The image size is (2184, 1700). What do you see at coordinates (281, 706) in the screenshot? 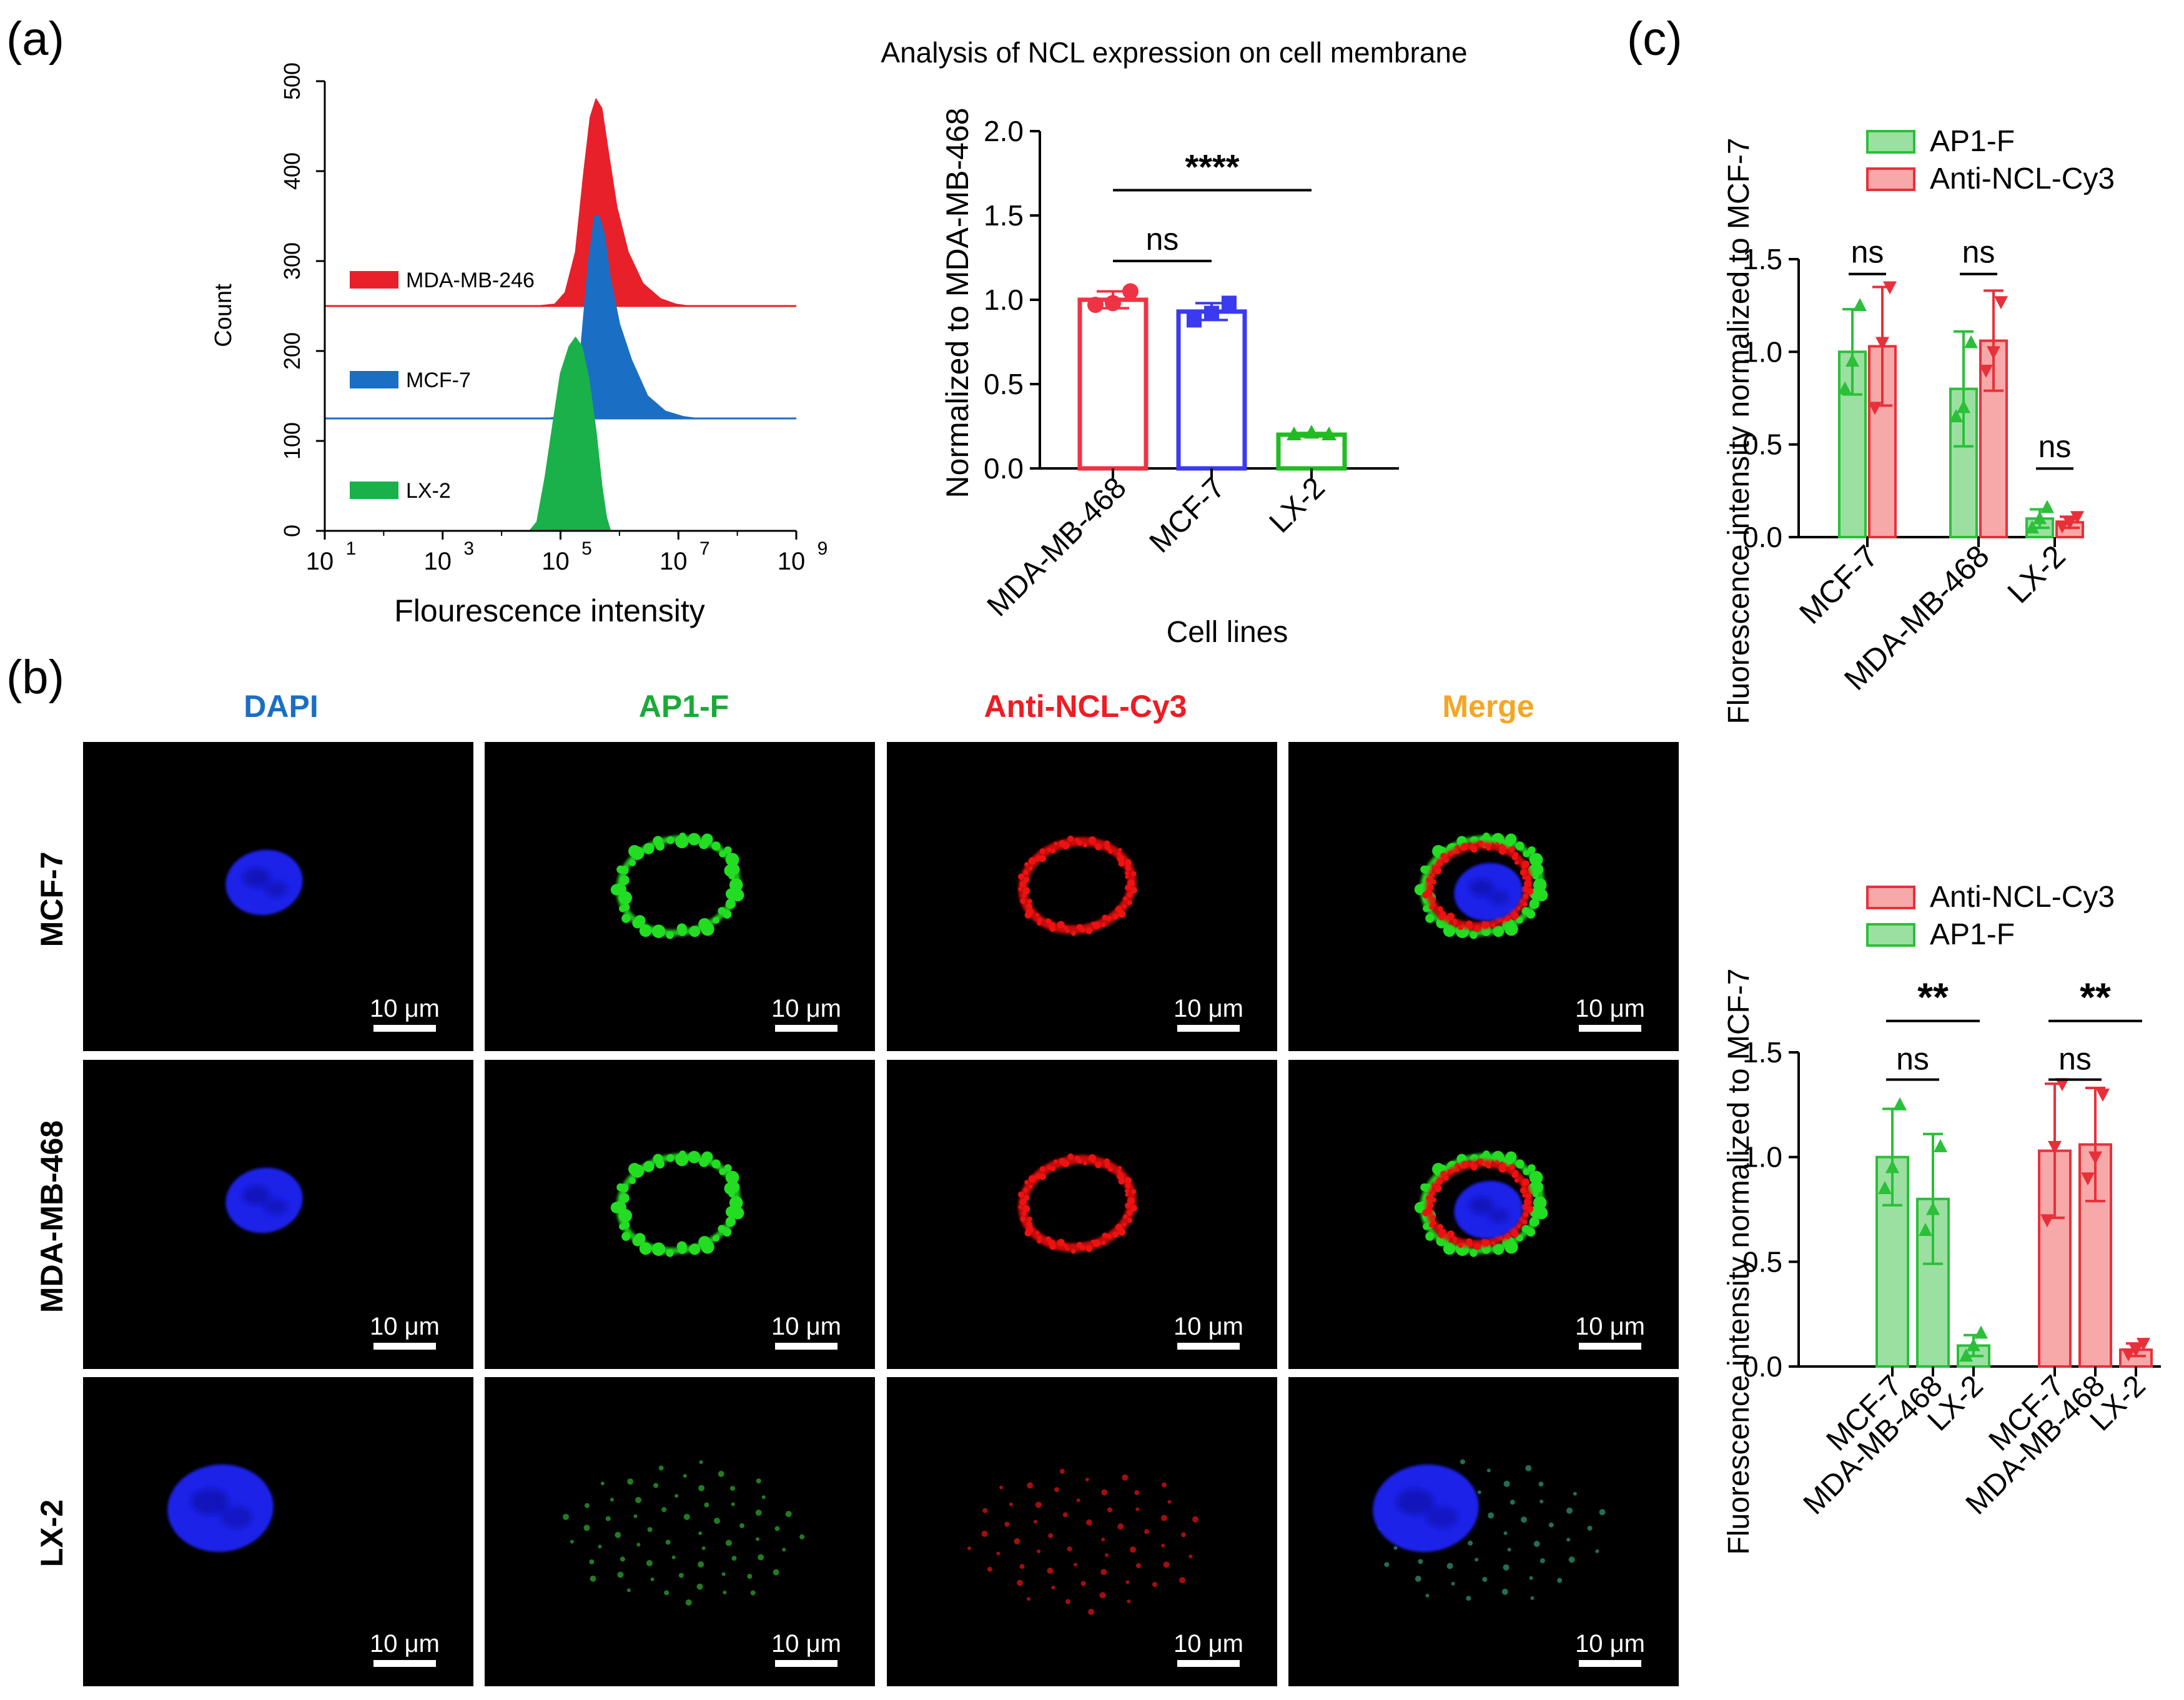
I see `column-title-dapi: DAPI` at bounding box center [281, 706].